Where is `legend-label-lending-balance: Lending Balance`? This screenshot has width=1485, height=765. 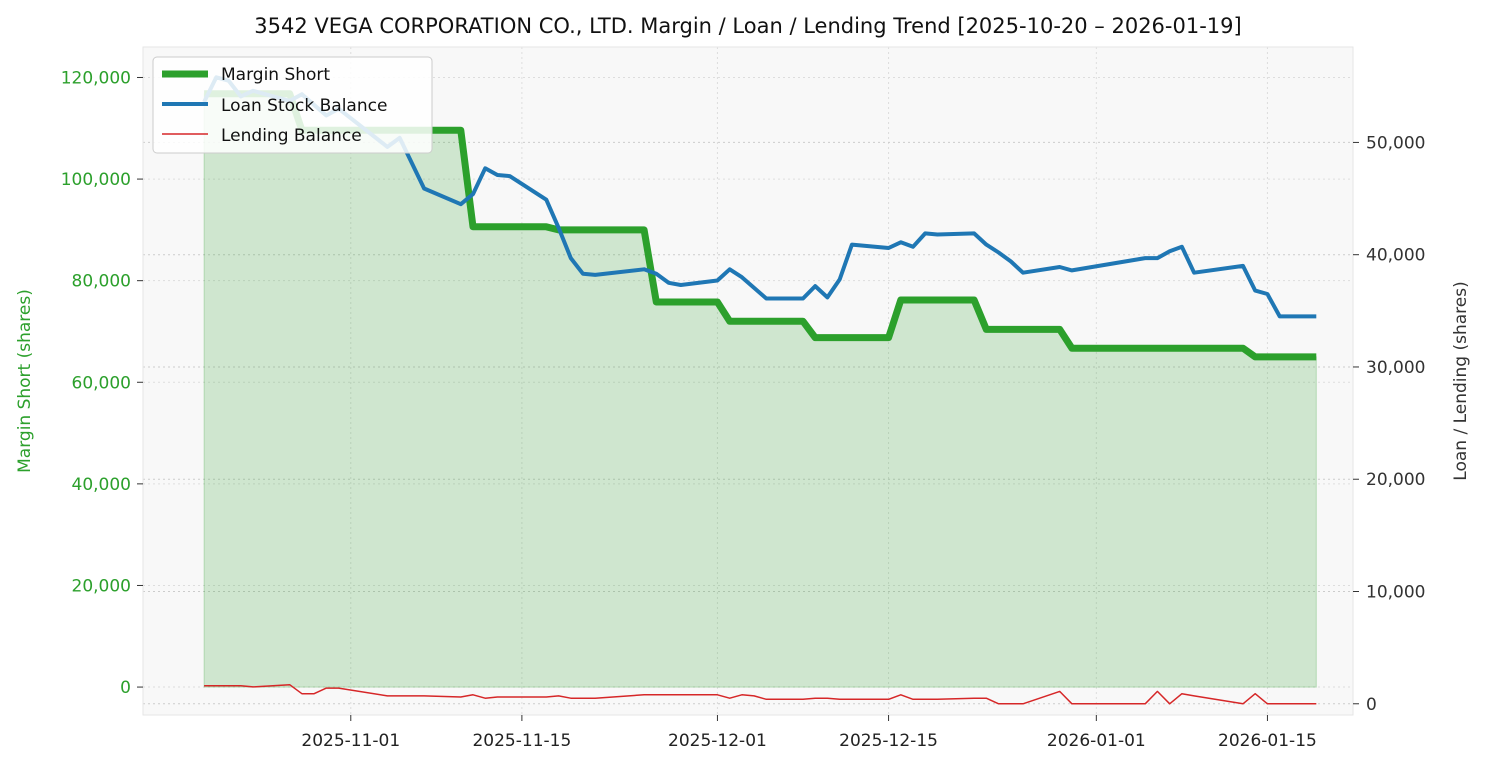
legend-label-lending-balance: Lending Balance is located at coordinates (291, 136).